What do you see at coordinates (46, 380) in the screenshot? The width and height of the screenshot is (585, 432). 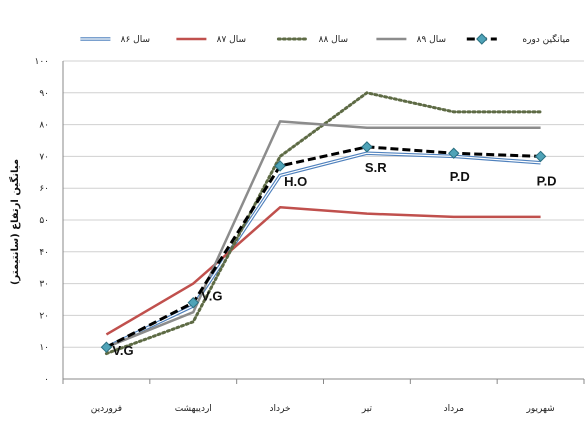 I see `y-tick-label: ۰` at bounding box center [46, 380].